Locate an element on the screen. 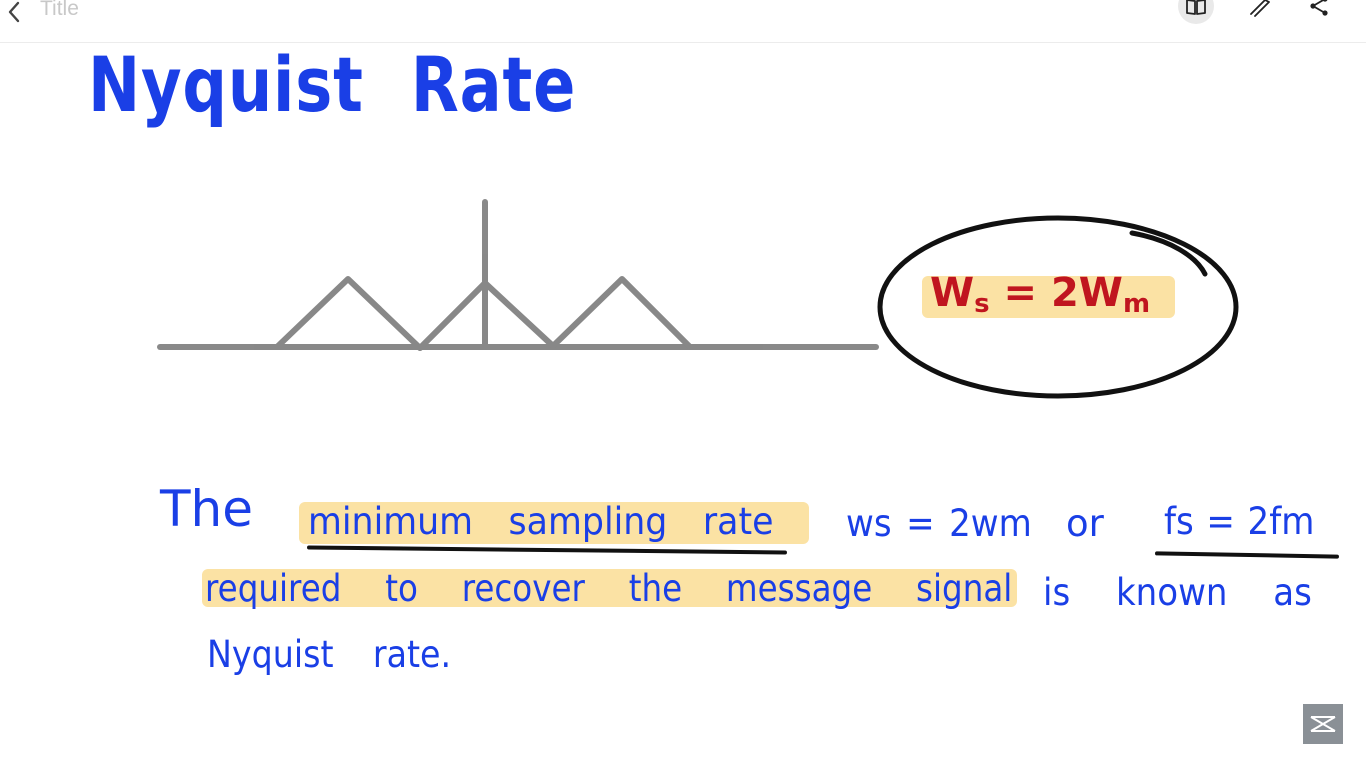 This screenshot has height=768, width=1366. word-the: The is located at coordinates (206, 509).